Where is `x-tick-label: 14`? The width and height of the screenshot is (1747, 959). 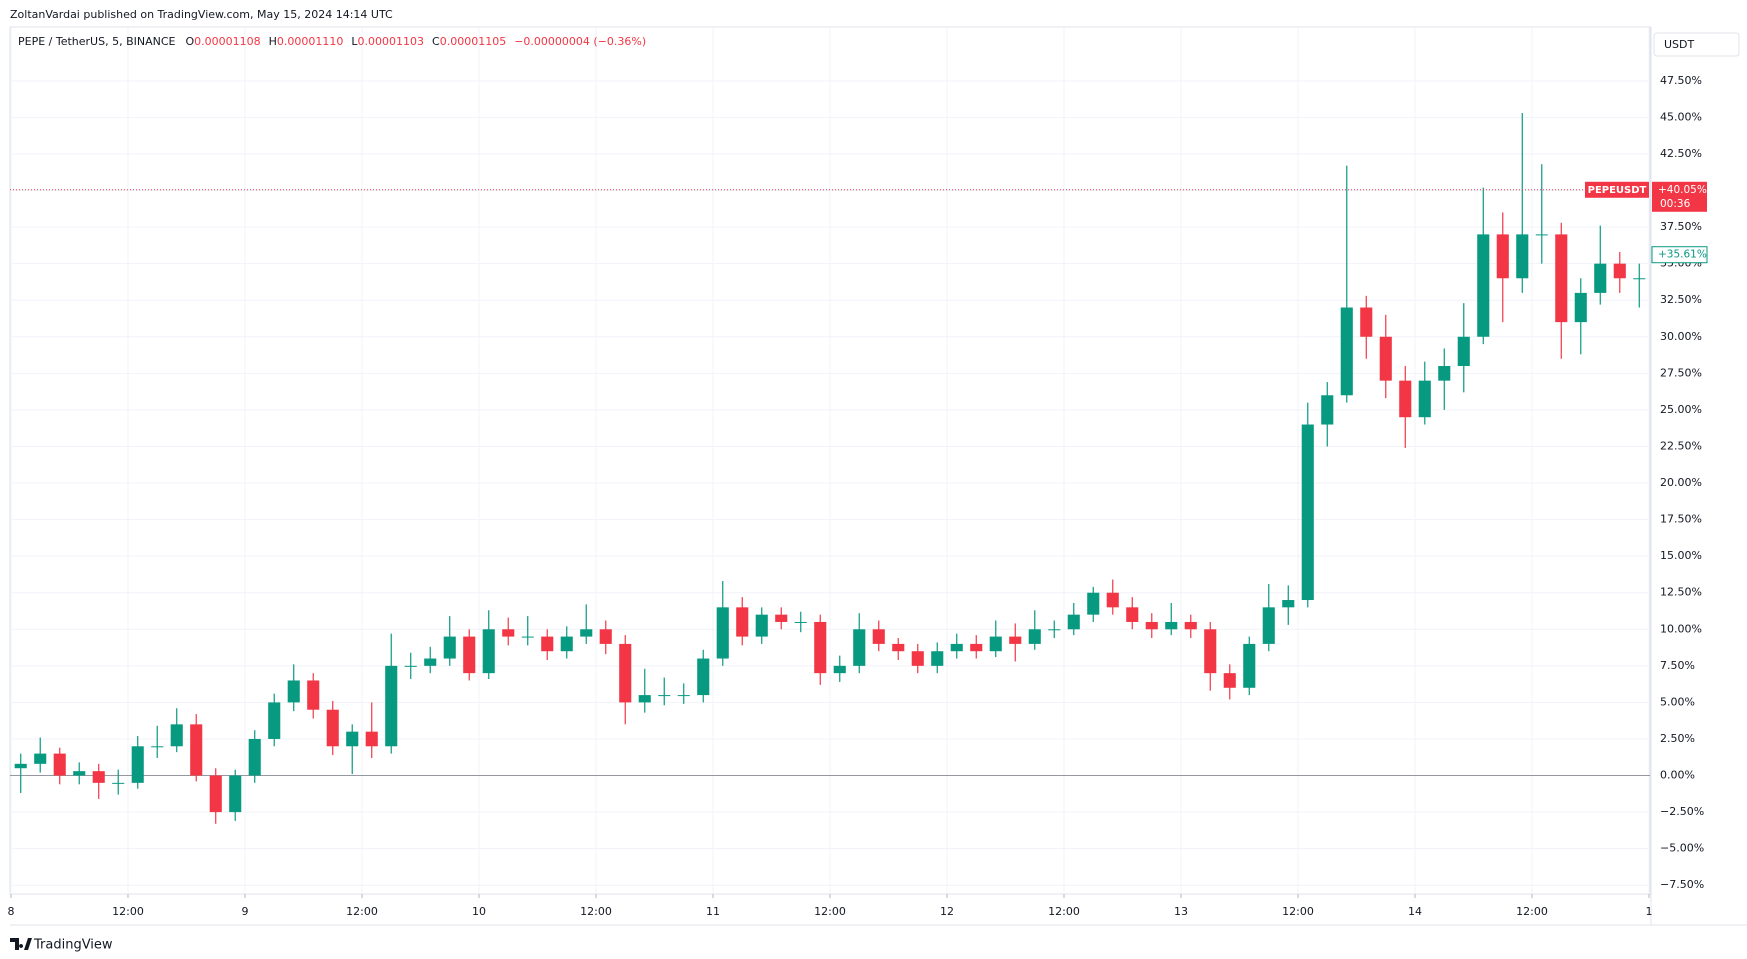
x-tick-label: 14 is located at coordinates (1415, 911).